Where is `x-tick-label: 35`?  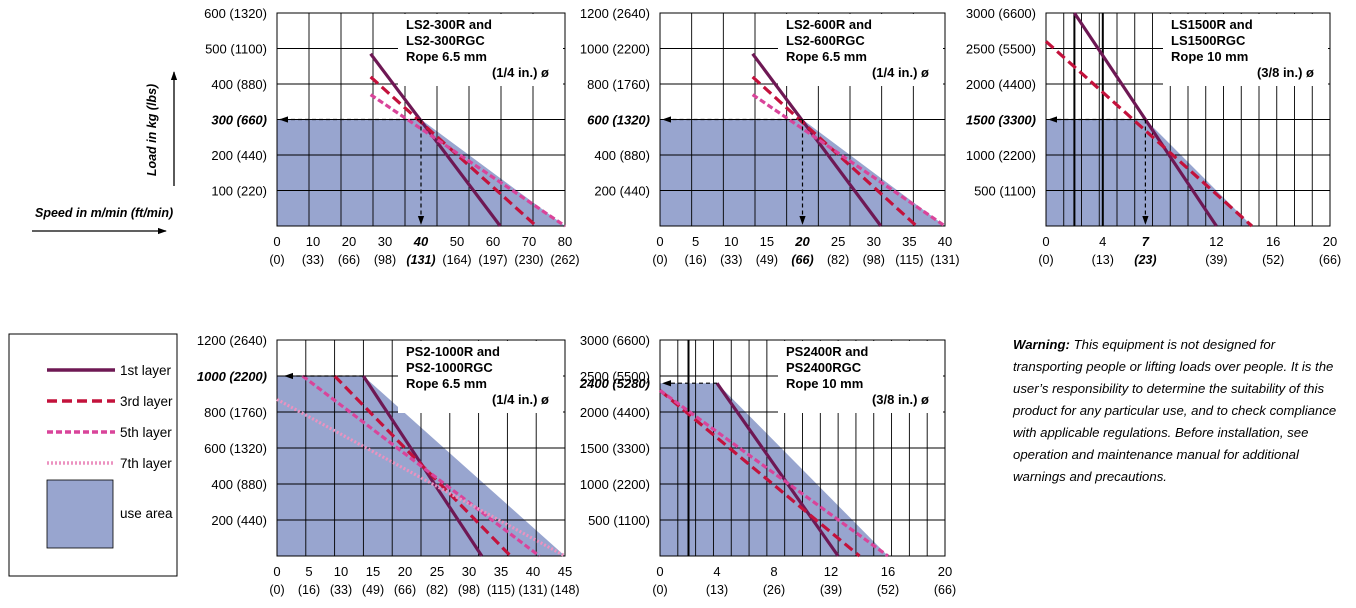 x-tick-label: 35 is located at coordinates (501, 571).